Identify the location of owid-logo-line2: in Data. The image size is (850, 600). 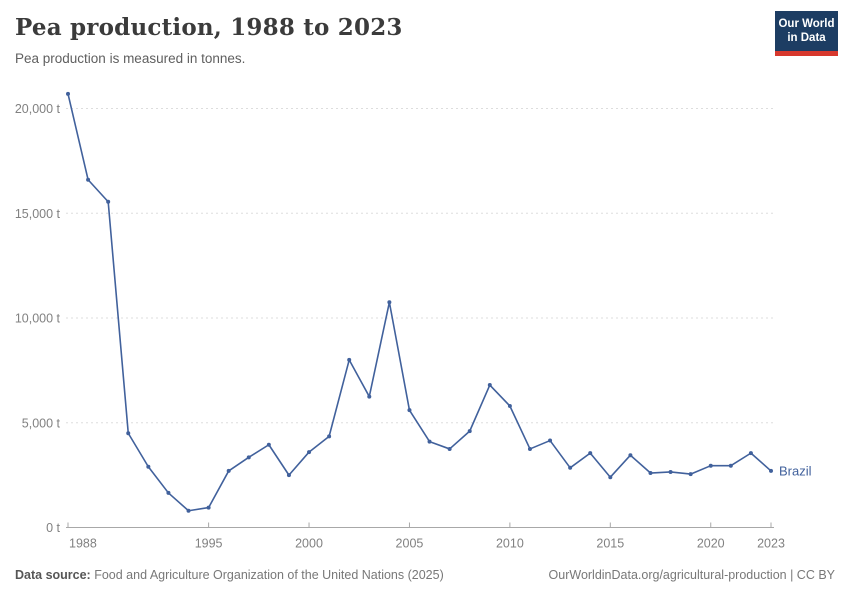
(806, 38).